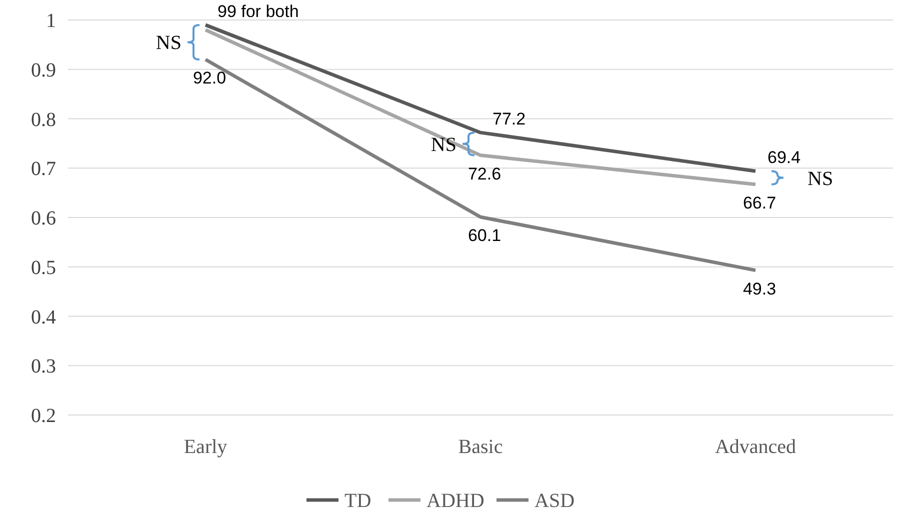 The width and height of the screenshot is (898, 516). I want to click on y-tick-label: 0.3, so click(43, 367).